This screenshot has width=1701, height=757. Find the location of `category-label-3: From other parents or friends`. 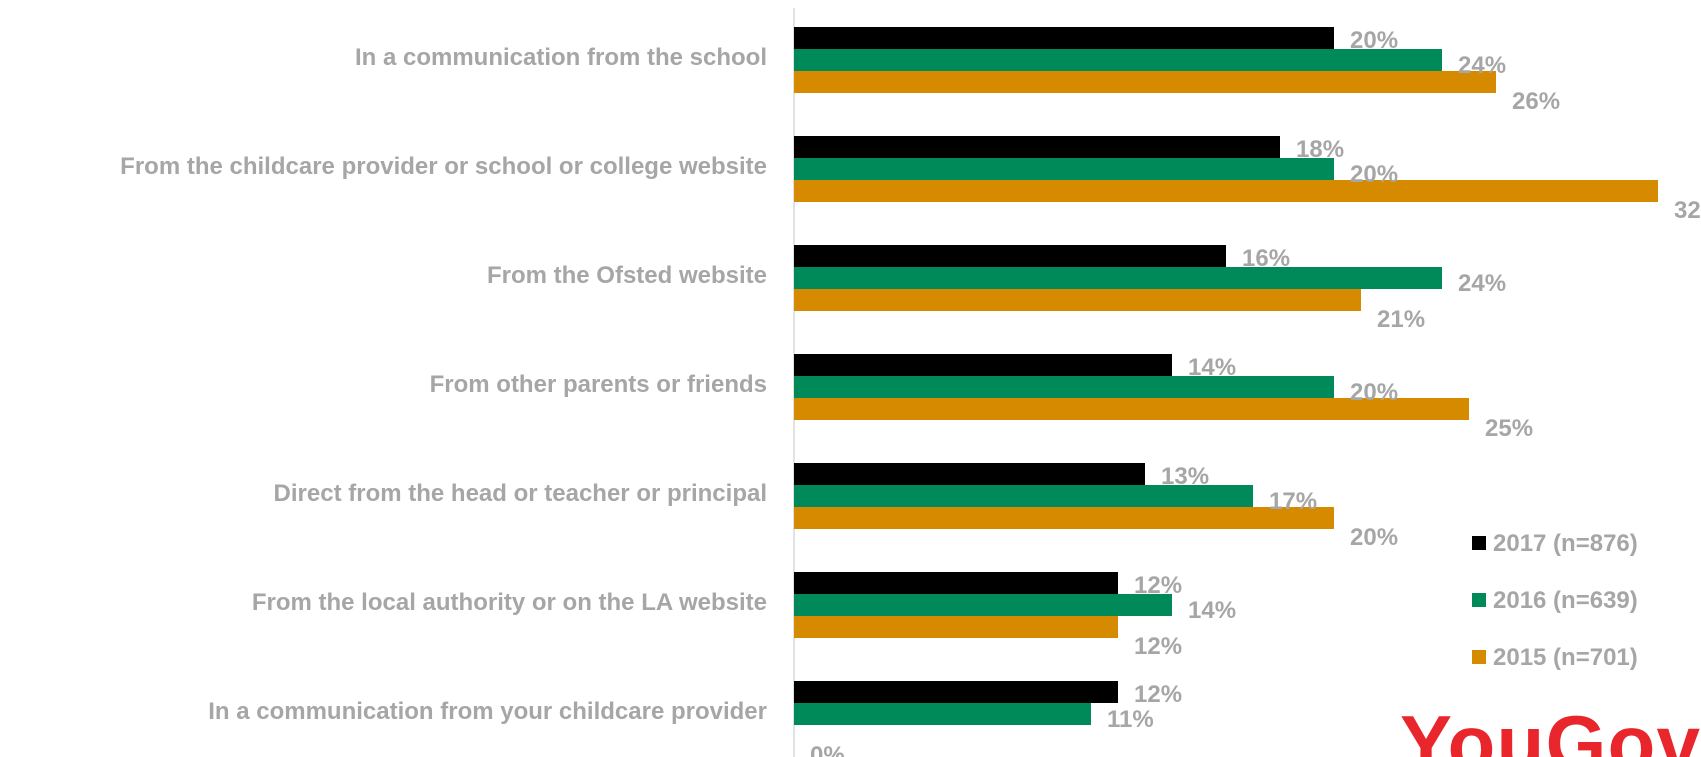

category-label-3: From other parents or friends is located at coordinates (598, 384).